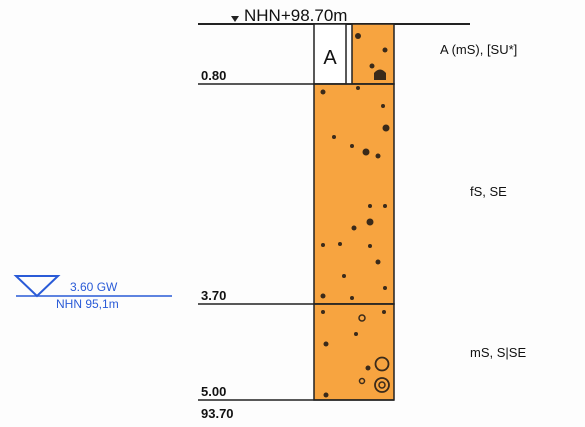 This screenshot has width=585, height=427. What do you see at coordinates (478, 49) in the screenshot?
I see `layer-description: A (mS), [SU*]` at bounding box center [478, 49].